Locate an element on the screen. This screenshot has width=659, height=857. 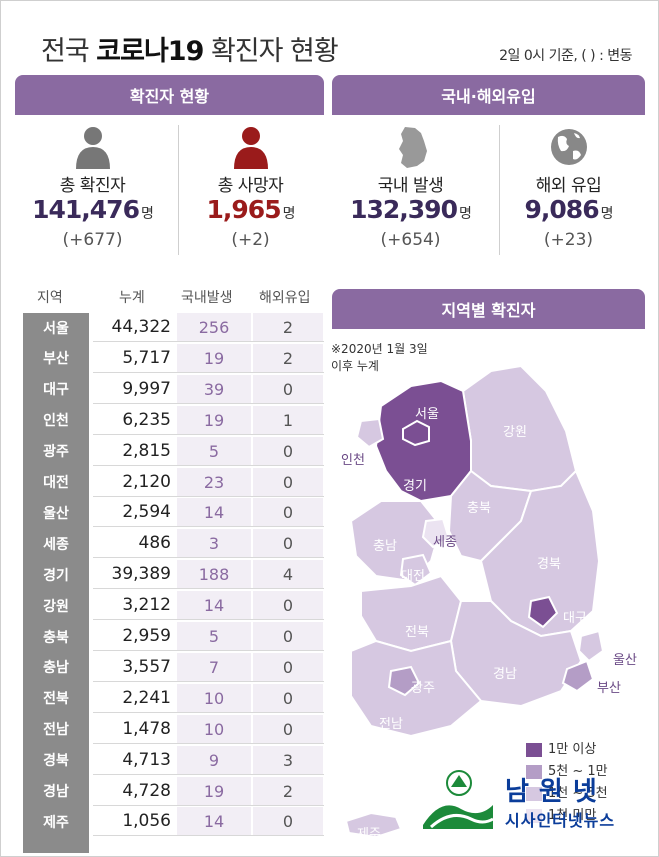
overseas-cell: 1 is located at coordinates (288, 420).